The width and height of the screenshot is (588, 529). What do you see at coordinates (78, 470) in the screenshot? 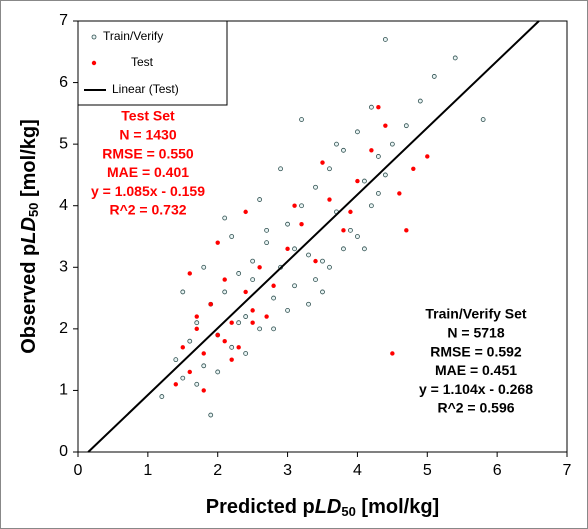
I see `x-tick-label: 0` at bounding box center [78, 470].